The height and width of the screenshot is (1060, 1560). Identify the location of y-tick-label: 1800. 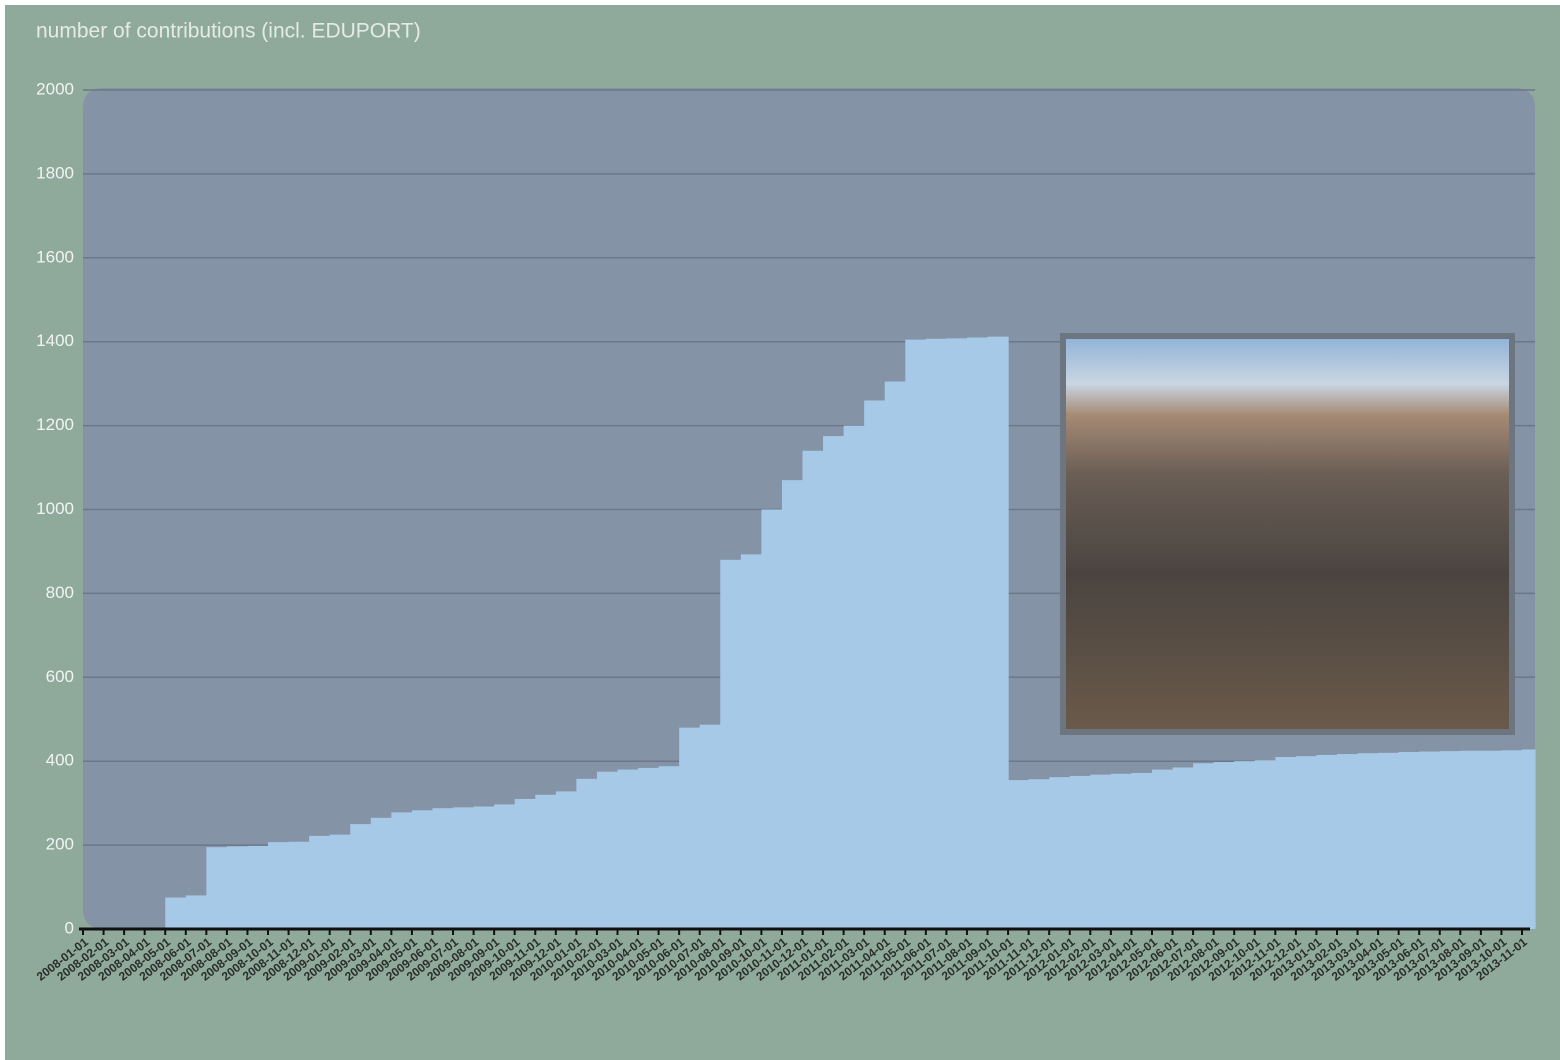
(55, 172).